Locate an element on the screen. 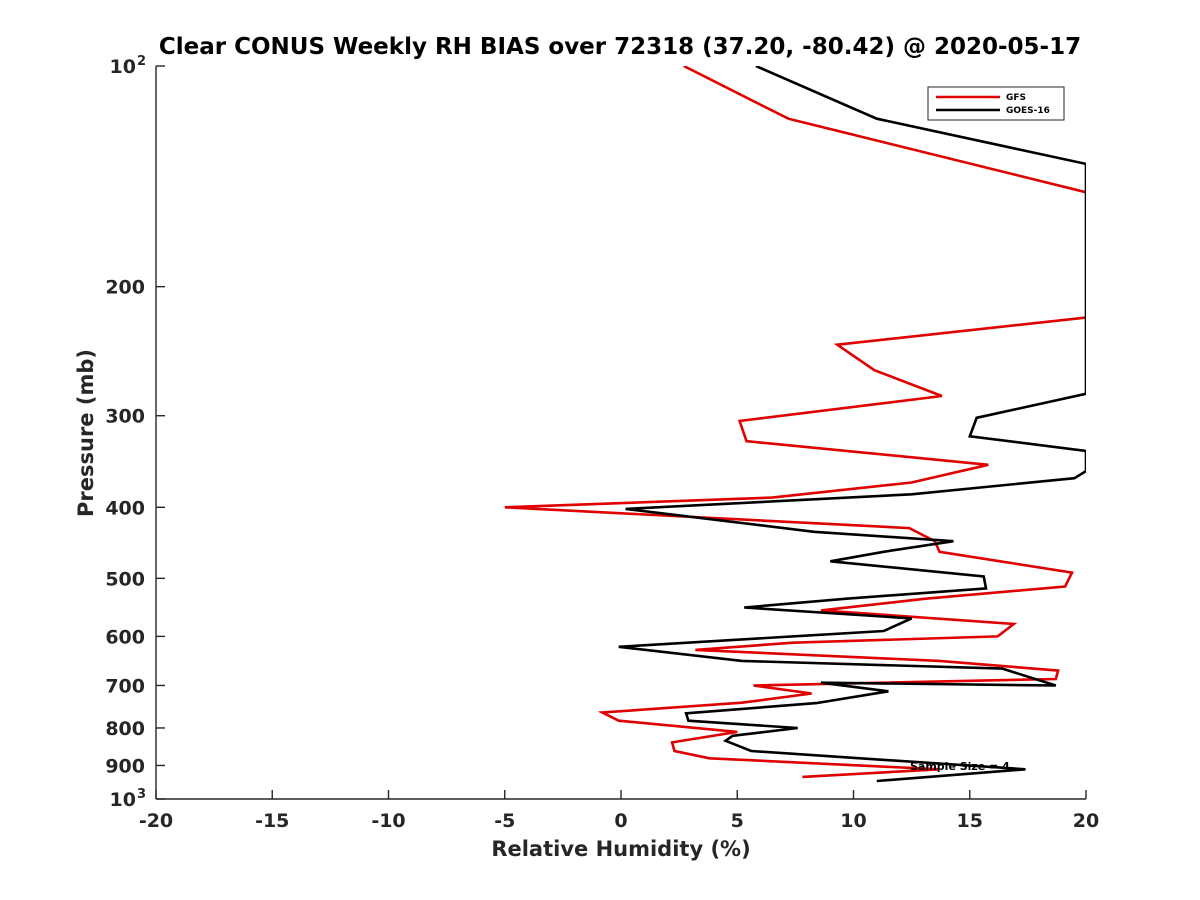 The image size is (1200, 900). y-tick-exponent: 3 is located at coordinates (141, 794).